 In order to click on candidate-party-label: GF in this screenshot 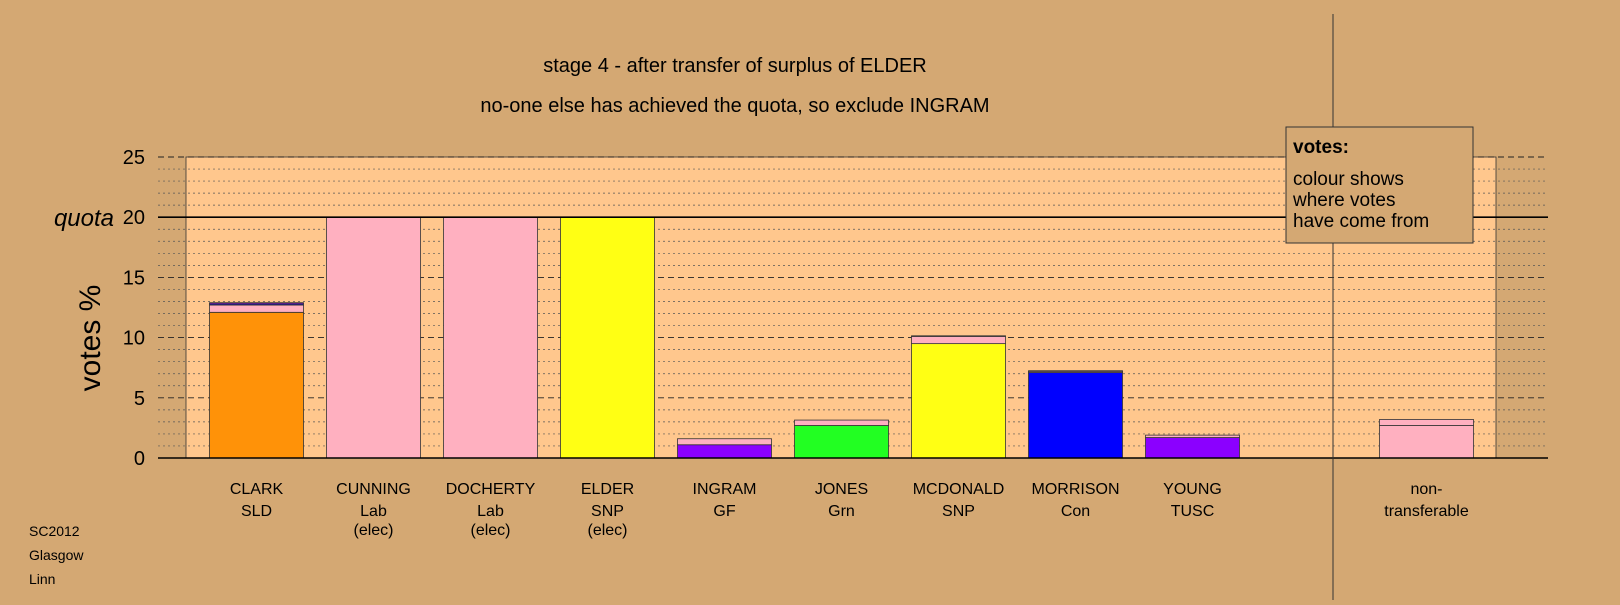, I will do `click(724, 511)`.